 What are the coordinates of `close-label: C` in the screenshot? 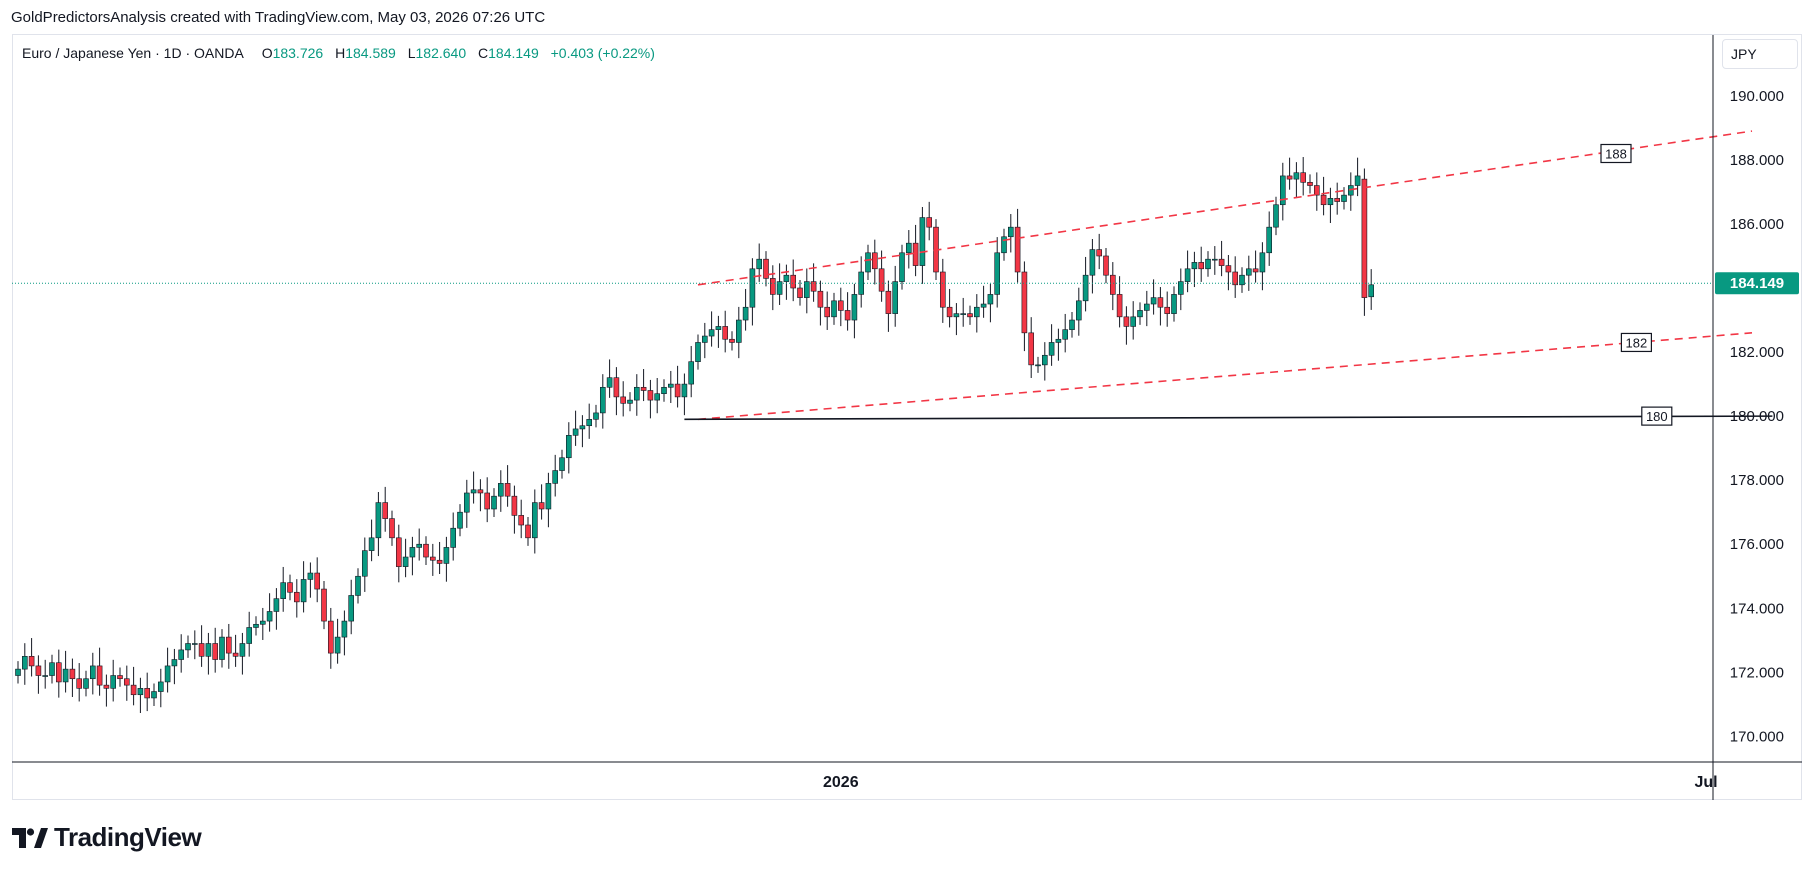 It's located at (483, 53).